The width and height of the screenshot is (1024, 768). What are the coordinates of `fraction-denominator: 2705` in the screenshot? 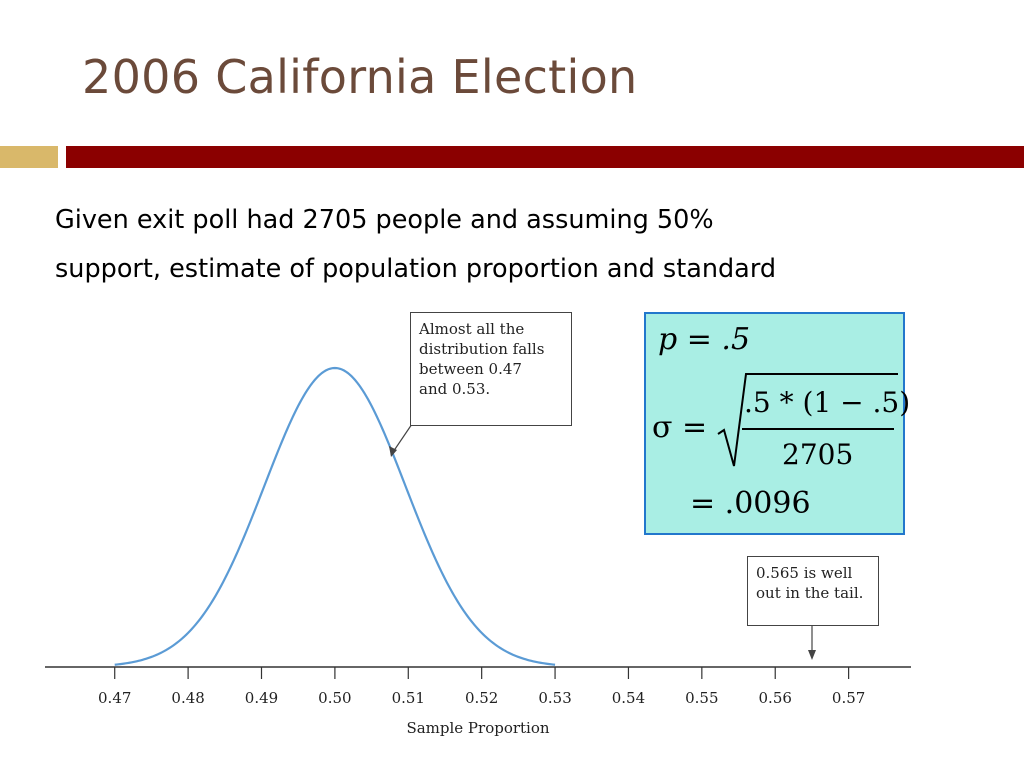 It's located at (818, 454).